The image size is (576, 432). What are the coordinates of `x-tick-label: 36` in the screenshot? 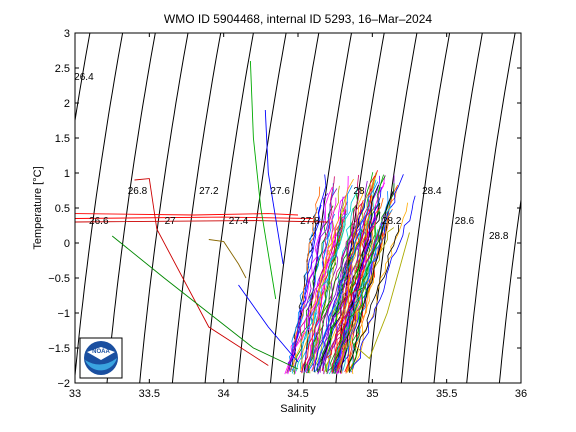 It's located at (521, 394).